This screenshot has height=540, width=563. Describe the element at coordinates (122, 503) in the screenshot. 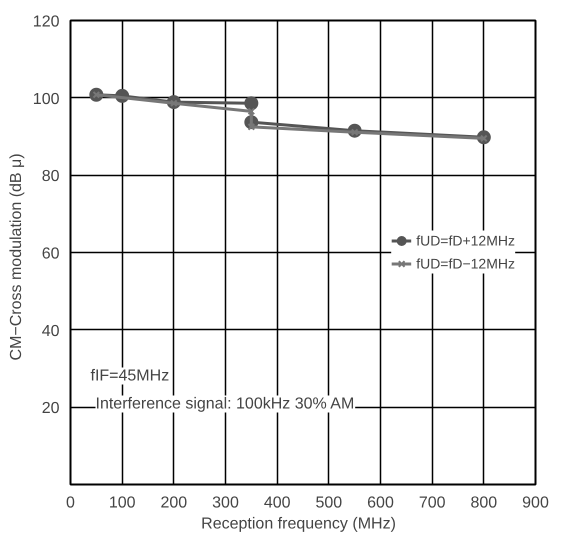

I see `x-tick-label: 100` at that location.